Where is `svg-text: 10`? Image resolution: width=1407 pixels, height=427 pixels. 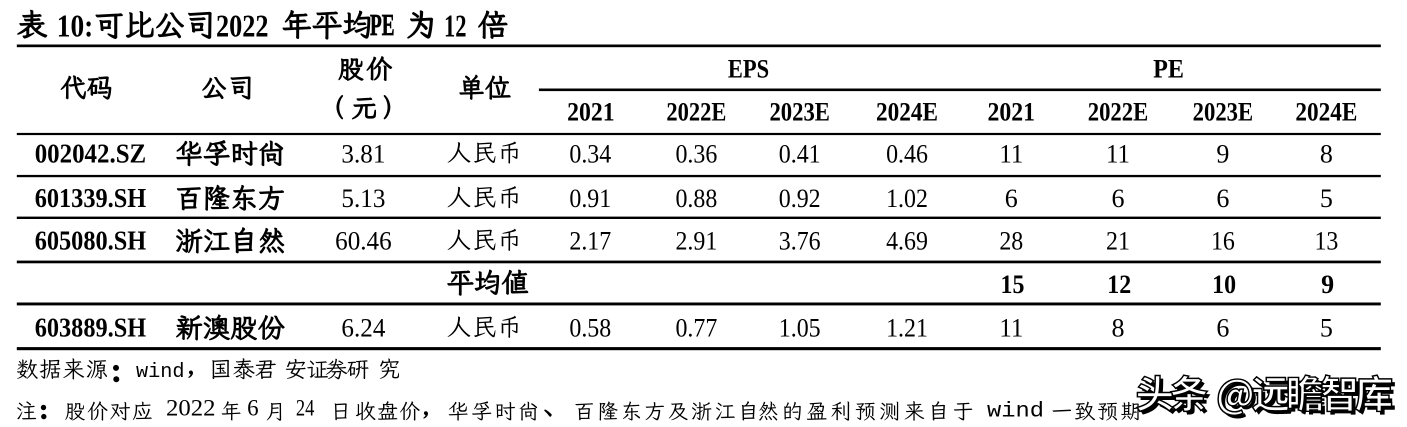
svg-text: 10 is located at coordinates (1224, 284).